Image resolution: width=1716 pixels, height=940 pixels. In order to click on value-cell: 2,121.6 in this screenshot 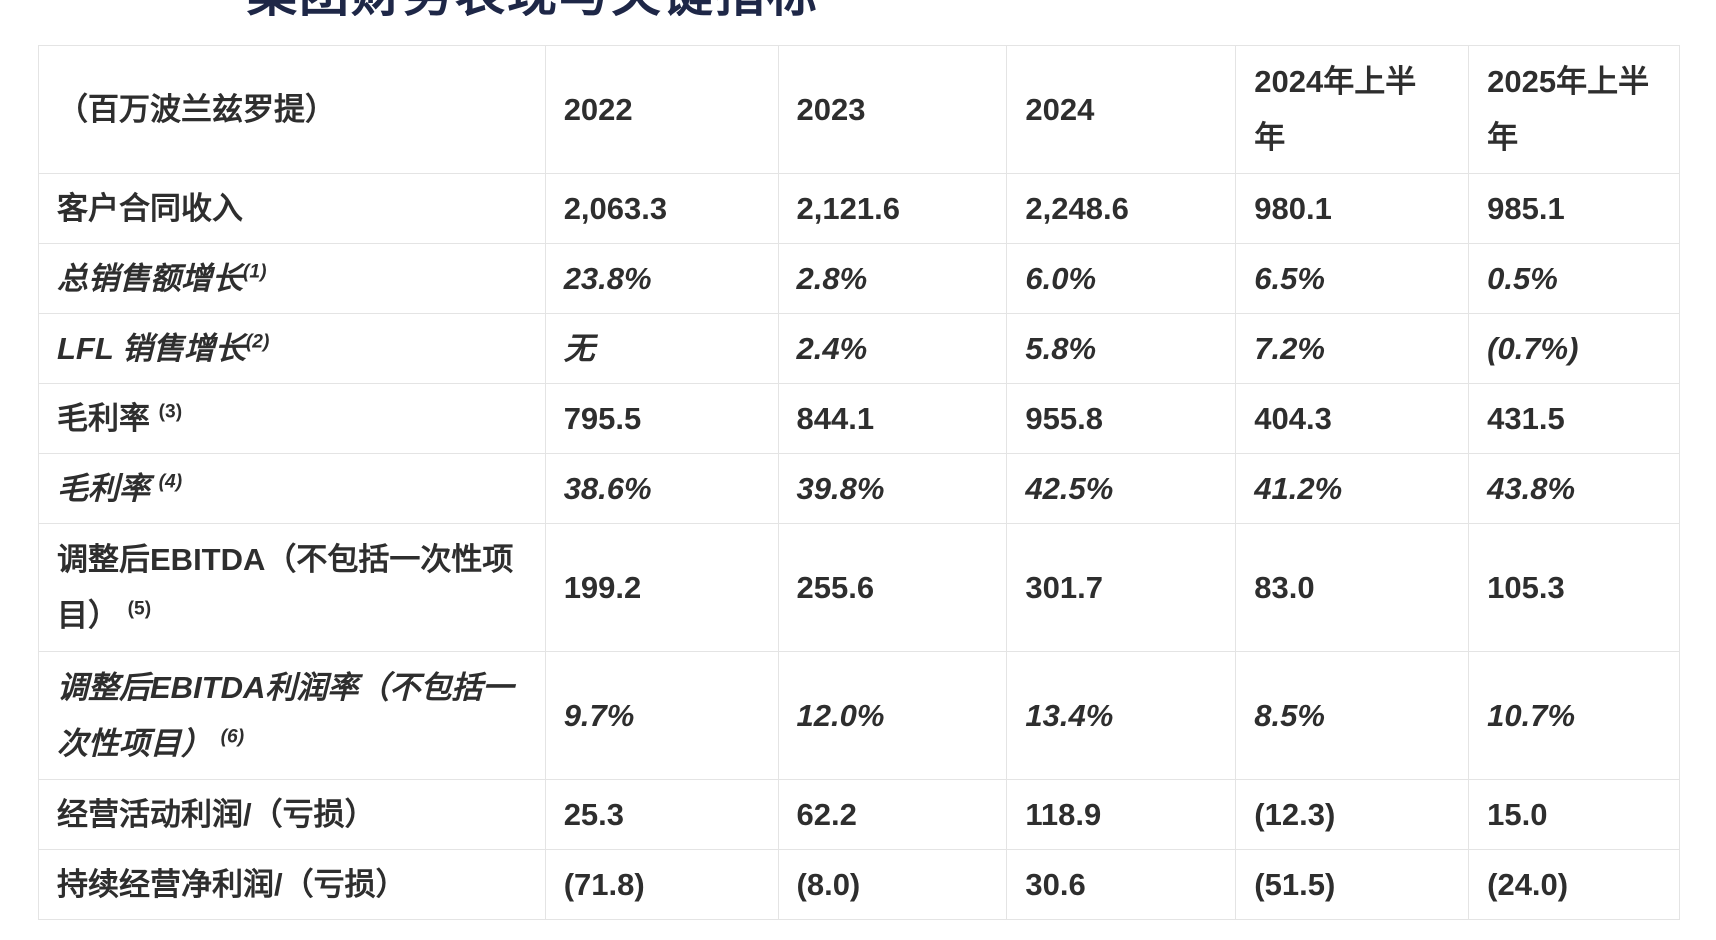, I will do `click(892, 208)`.